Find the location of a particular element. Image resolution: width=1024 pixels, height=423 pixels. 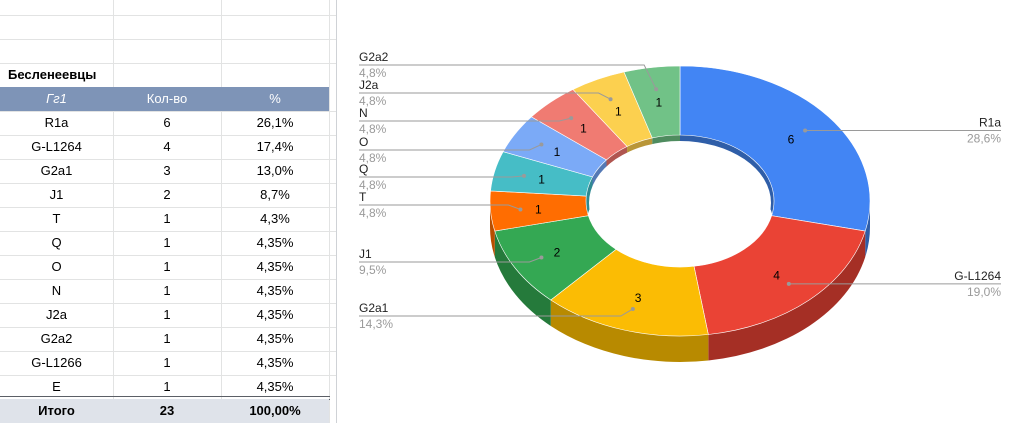

callout-category-G2a2: G2a2 is located at coordinates (374, 57).